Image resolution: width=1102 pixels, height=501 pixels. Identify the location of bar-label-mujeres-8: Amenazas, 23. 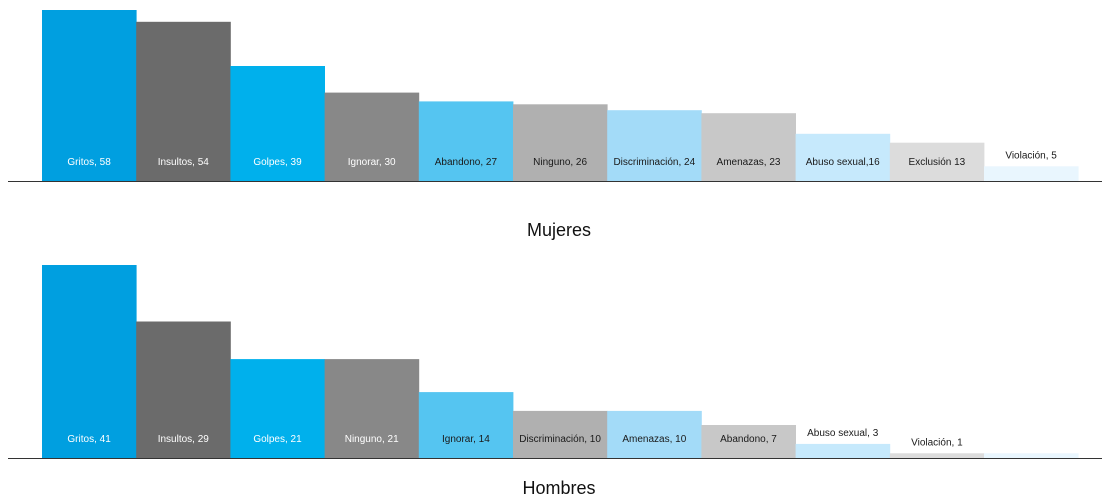
(749, 162).